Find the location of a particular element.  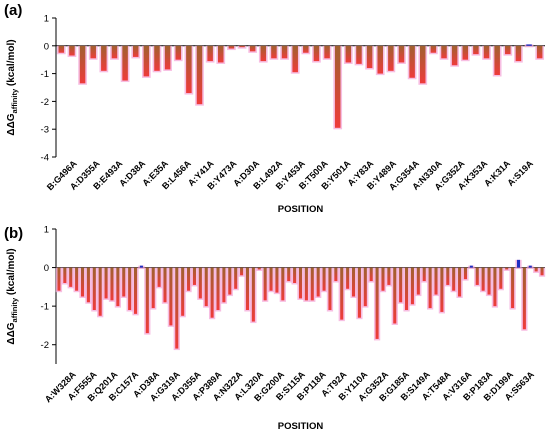

panel-a-label: (a) is located at coordinates (13, 10).